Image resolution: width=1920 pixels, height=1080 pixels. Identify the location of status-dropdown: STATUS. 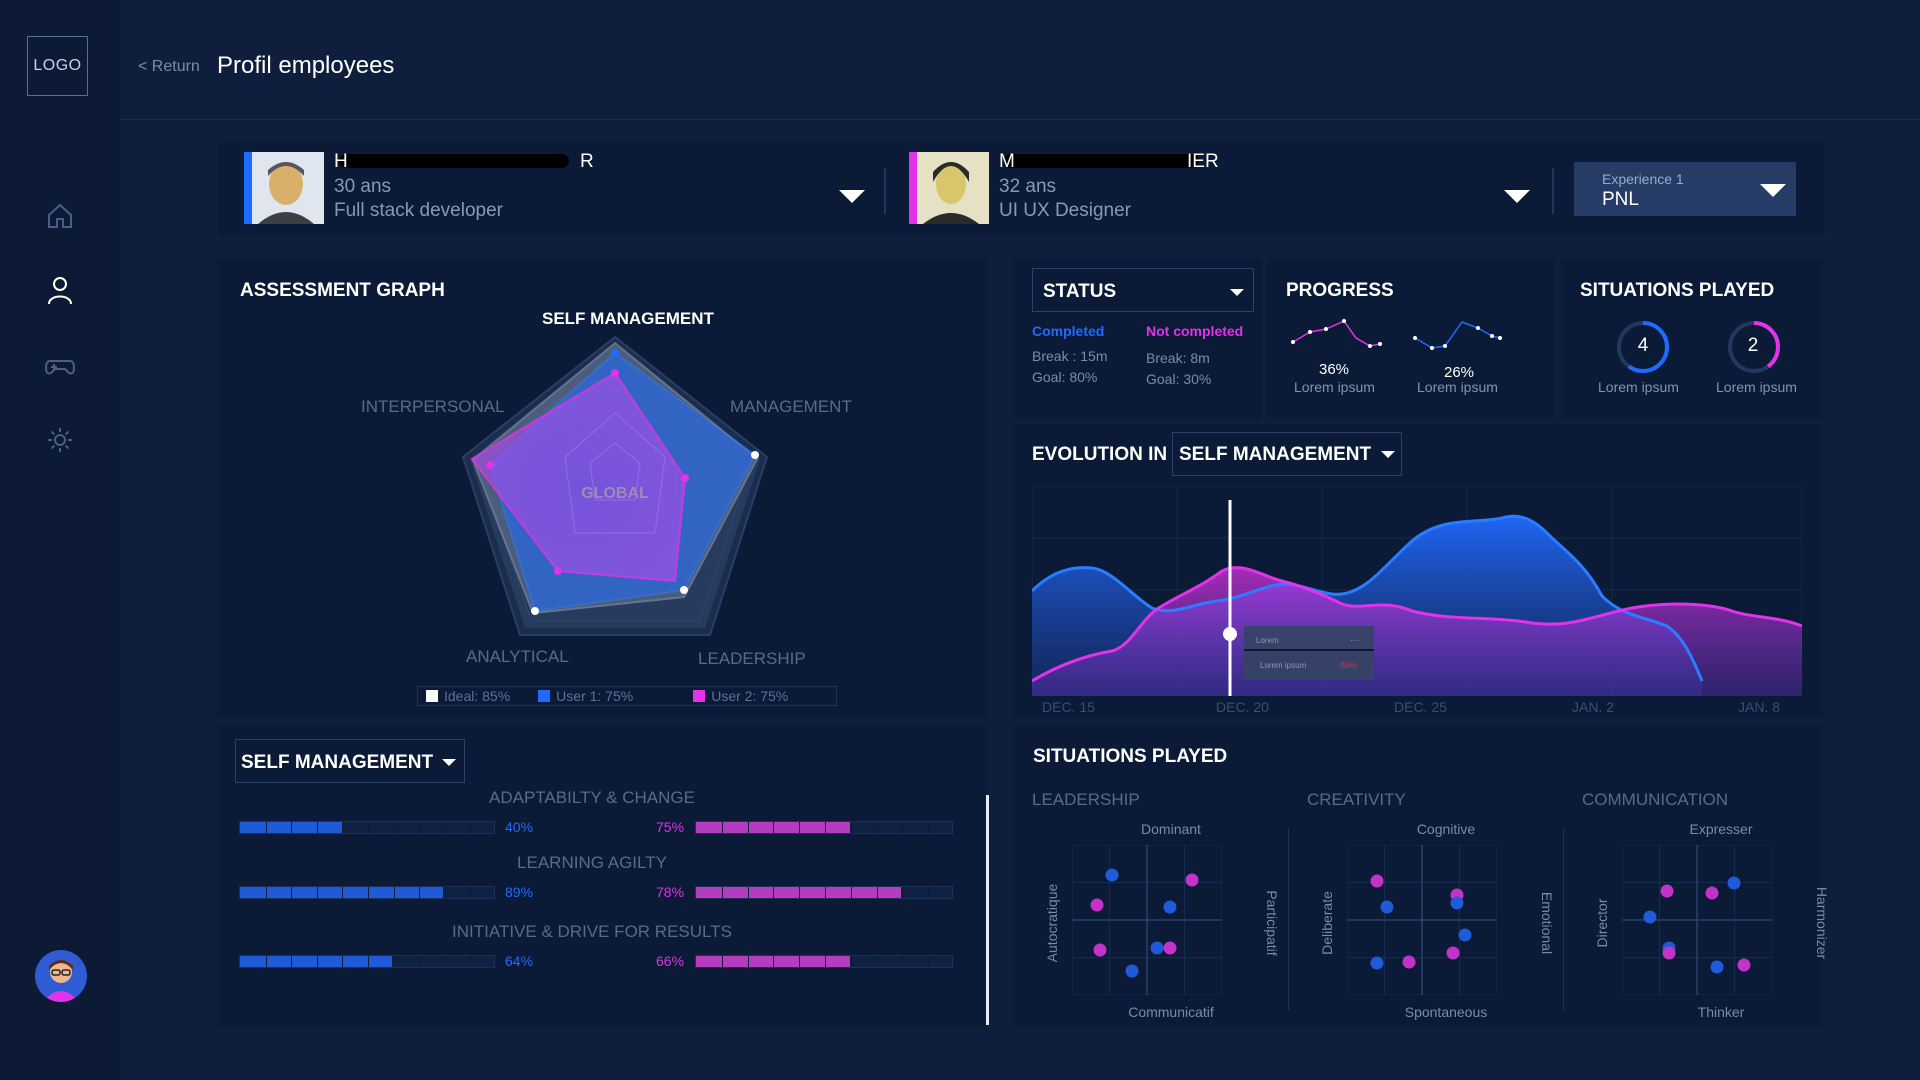
(1143, 290).